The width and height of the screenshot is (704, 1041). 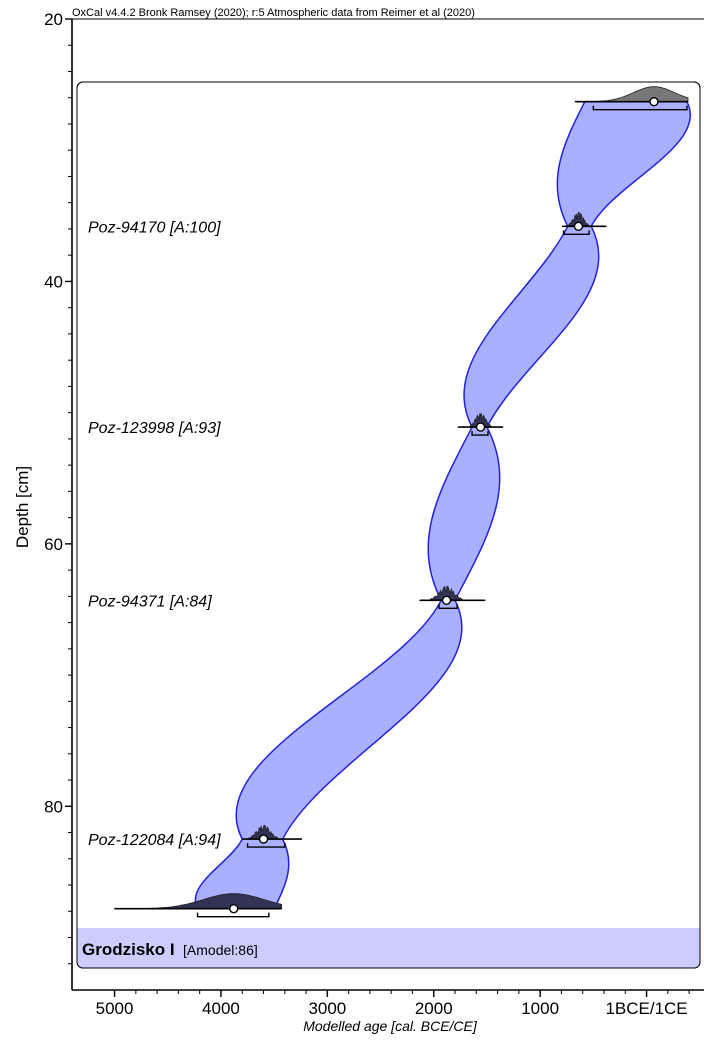 What do you see at coordinates (327, 1008) in the screenshot?
I see `x-tick-label: 3000` at bounding box center [327, 1008].